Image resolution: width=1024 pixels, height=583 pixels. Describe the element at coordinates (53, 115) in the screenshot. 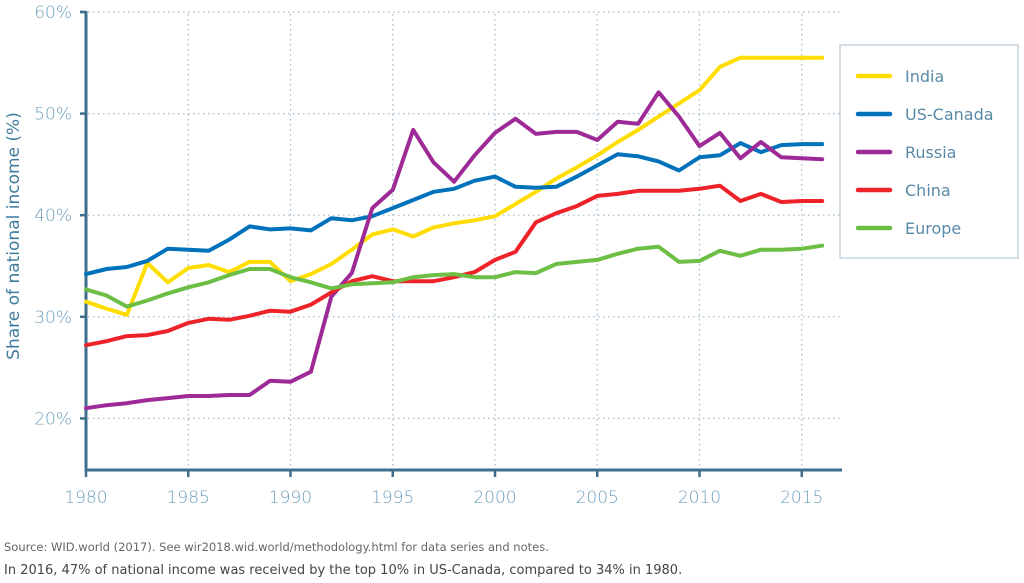

I see `y-tick-label: 50%` at that location.